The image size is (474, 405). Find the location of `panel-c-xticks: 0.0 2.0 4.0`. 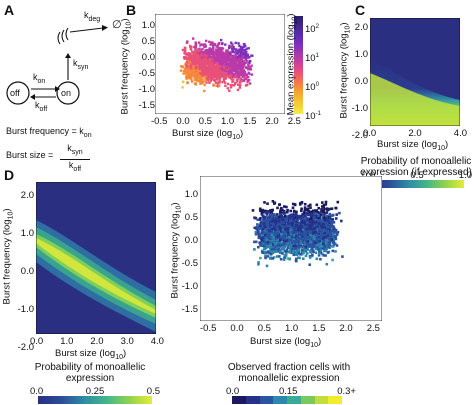

panel-c-xticks: 0.0 2.0 4.0 is located at coordinates (415, 133).